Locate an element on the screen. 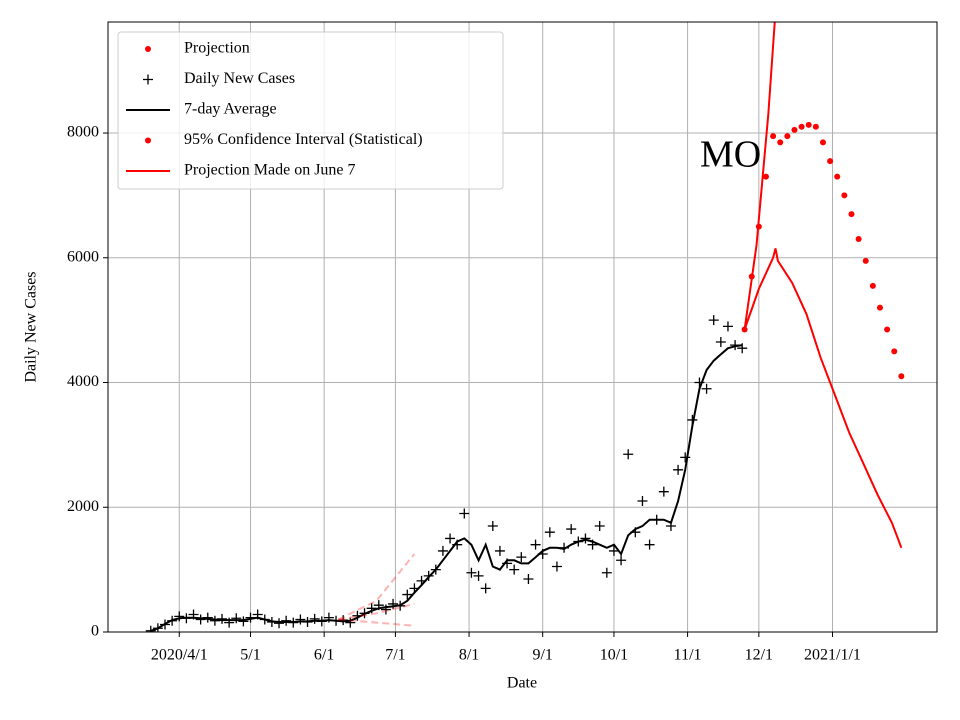 The image size is (960, 720). legend-label: Projection Made on June 7 is located at coordinates (270, 170).